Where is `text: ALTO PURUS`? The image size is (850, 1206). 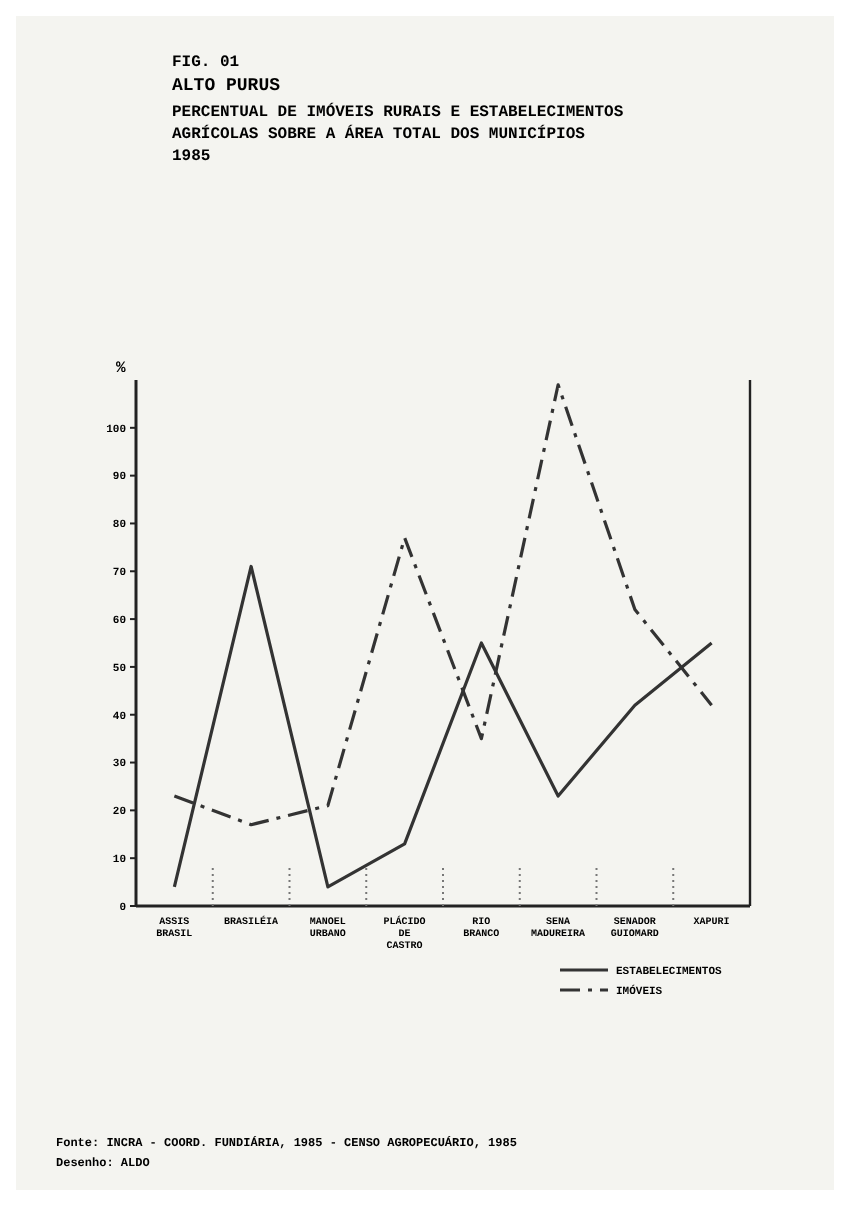
text: ALTO PURUS is located at coordinates (227, 86).